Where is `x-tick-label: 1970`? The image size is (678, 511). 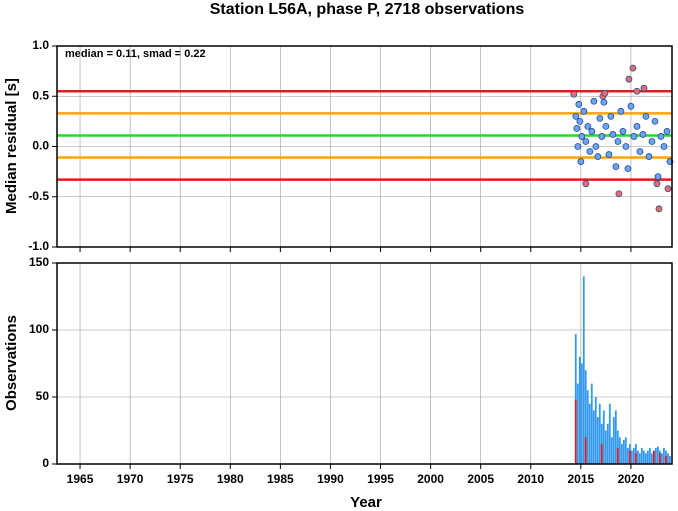
x-tick-label: 1970 is located at coordinates (130, 479).